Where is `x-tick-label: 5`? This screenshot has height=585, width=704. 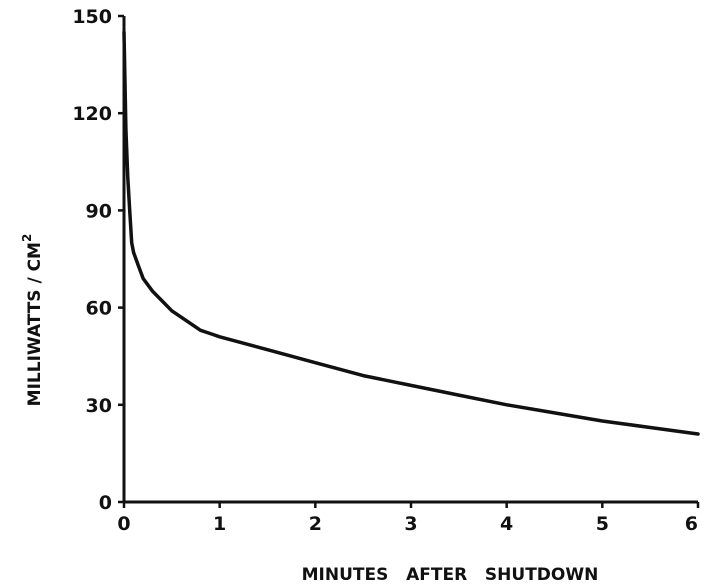
x-tick-label: 5 is located at coordinates (602, 524).